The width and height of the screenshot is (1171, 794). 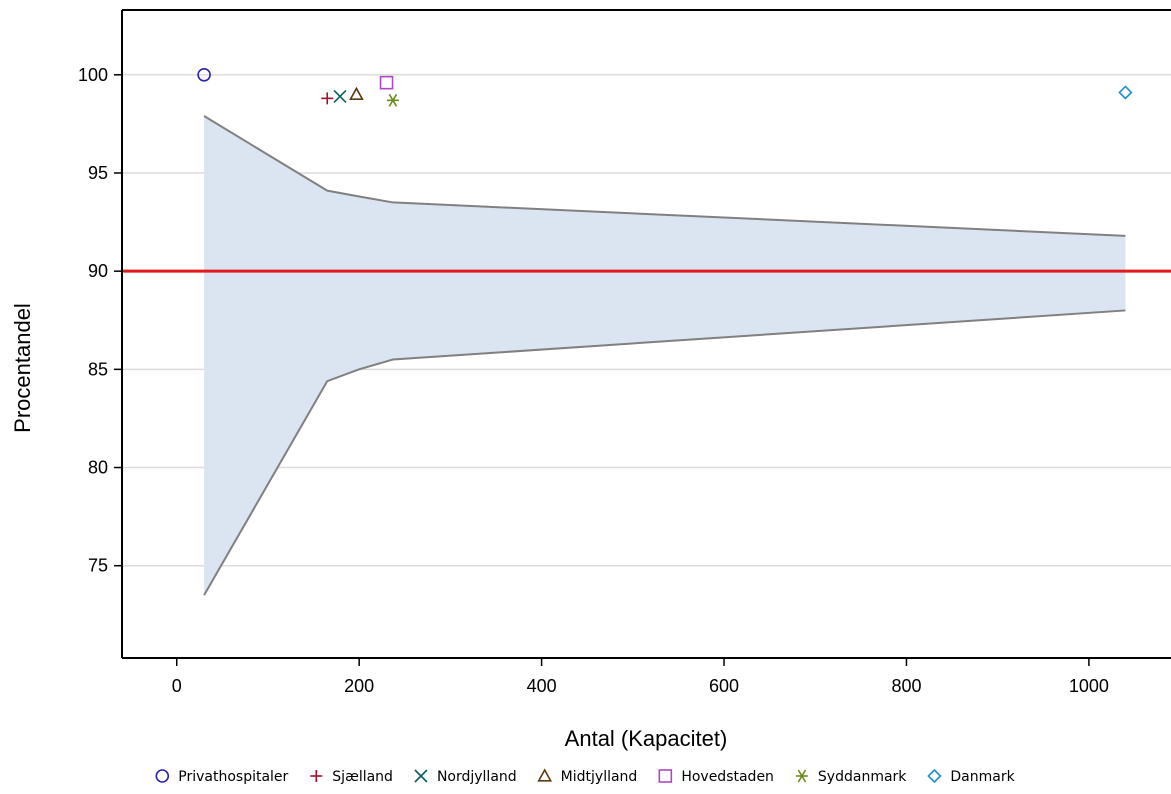 What do you see at coordinates (862, 777) in the screenshot?
I see `legend-label: Syddanmark` at bounding box center [862, 777].